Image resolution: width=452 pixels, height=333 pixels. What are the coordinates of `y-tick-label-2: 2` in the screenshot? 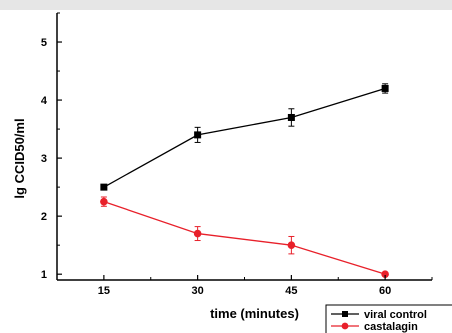 It's located at (44, 217).